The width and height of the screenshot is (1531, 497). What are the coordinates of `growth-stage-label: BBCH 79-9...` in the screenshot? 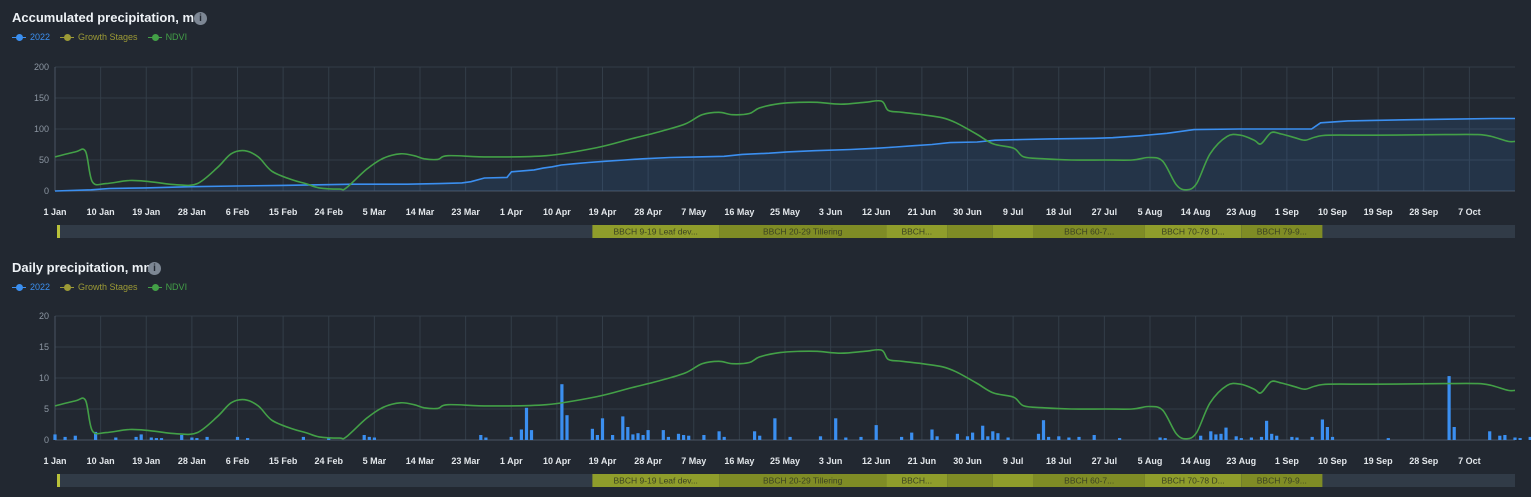 It's located at (1282, 232).